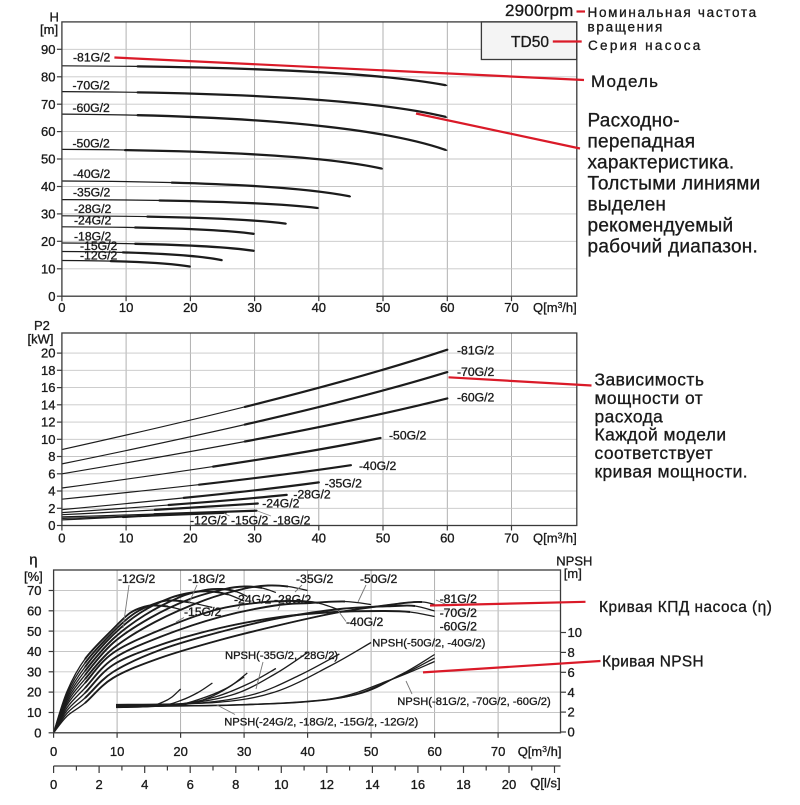  I want to click on svg-text: соответствует, so click(654, 453).